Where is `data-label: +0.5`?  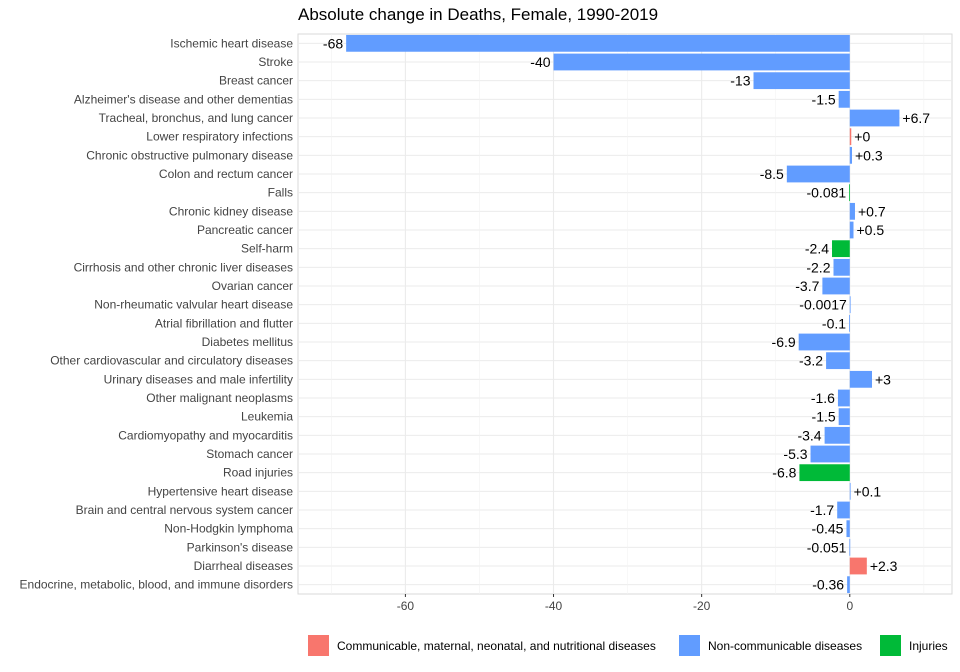
data-label: +0.5 is located at coordinates (870, 230).